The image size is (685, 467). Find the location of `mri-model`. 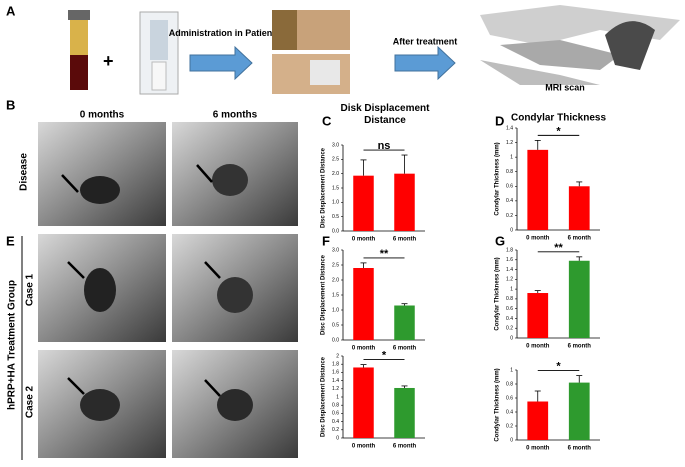

mri-model is located at coordinates (580, 45).